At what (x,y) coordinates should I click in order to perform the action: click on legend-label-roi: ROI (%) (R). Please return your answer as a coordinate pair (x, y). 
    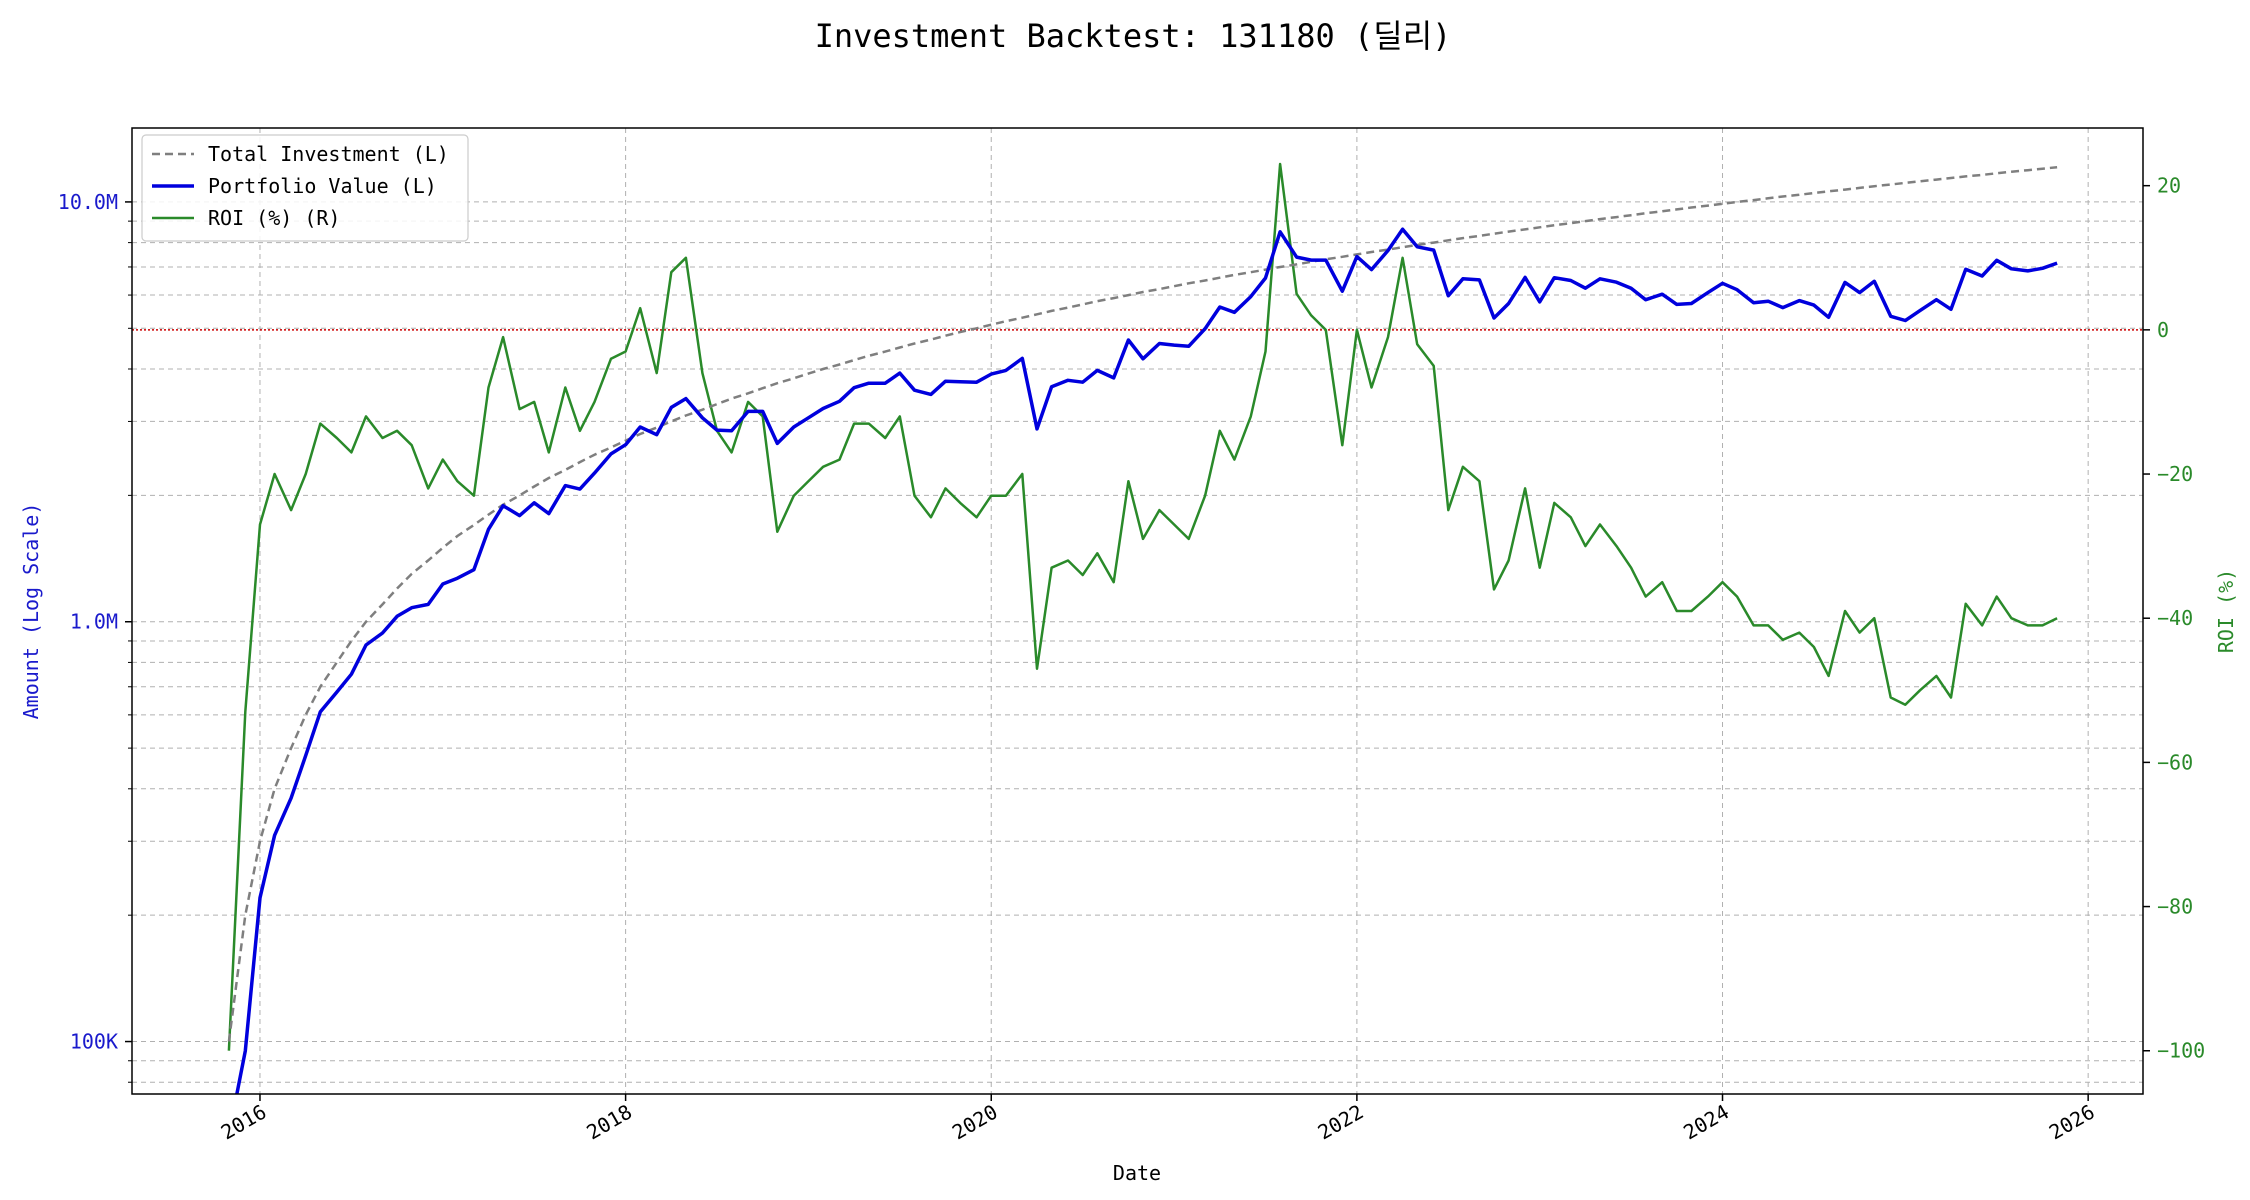
    Looking at the image, I should click on (274, 218).